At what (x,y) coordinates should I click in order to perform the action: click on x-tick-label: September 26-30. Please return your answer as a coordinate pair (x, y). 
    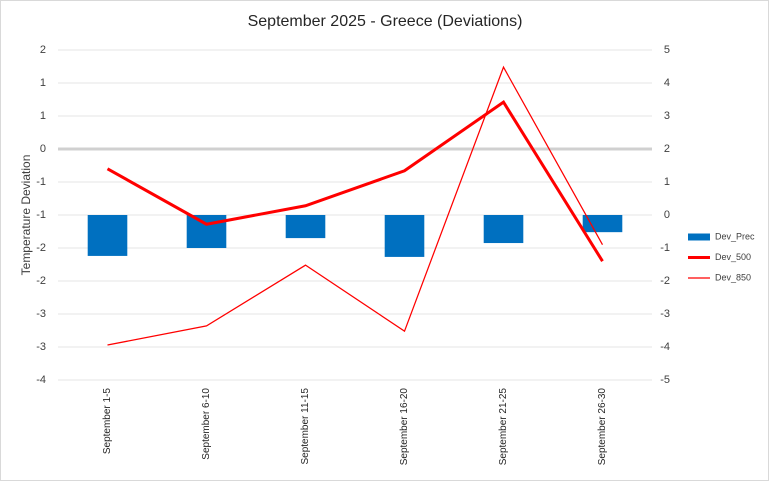
    Looking at the image, I should click on (602, 427).